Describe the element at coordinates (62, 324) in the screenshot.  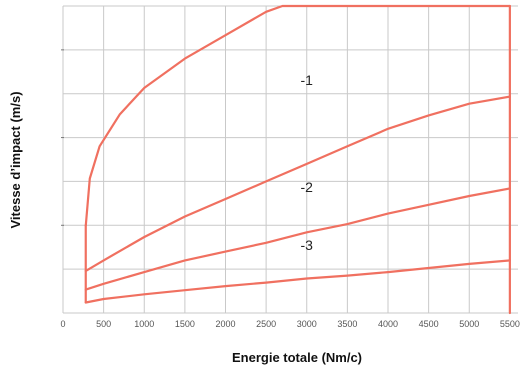
I see `x-tick-label-0: 0` at that location.